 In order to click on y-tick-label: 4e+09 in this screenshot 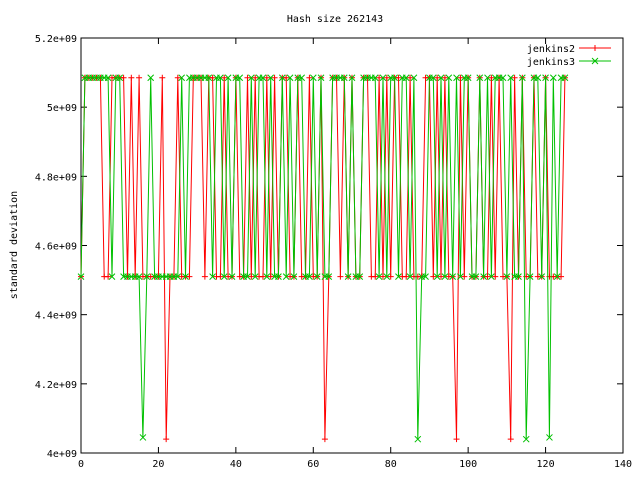, I will do `click(62, 454)`.